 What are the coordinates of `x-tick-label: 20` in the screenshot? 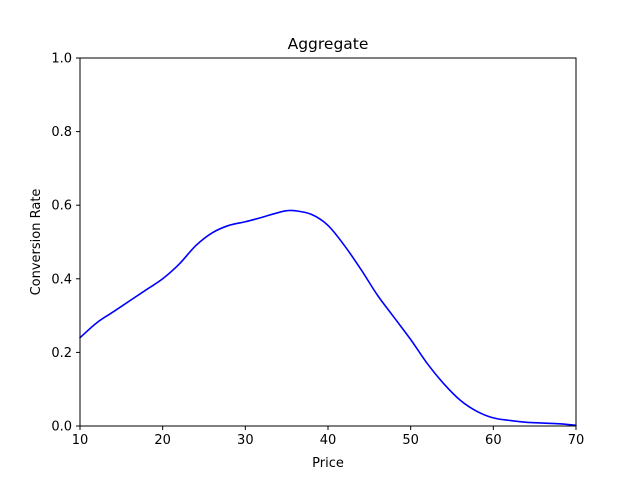 It's located at (162, 440).